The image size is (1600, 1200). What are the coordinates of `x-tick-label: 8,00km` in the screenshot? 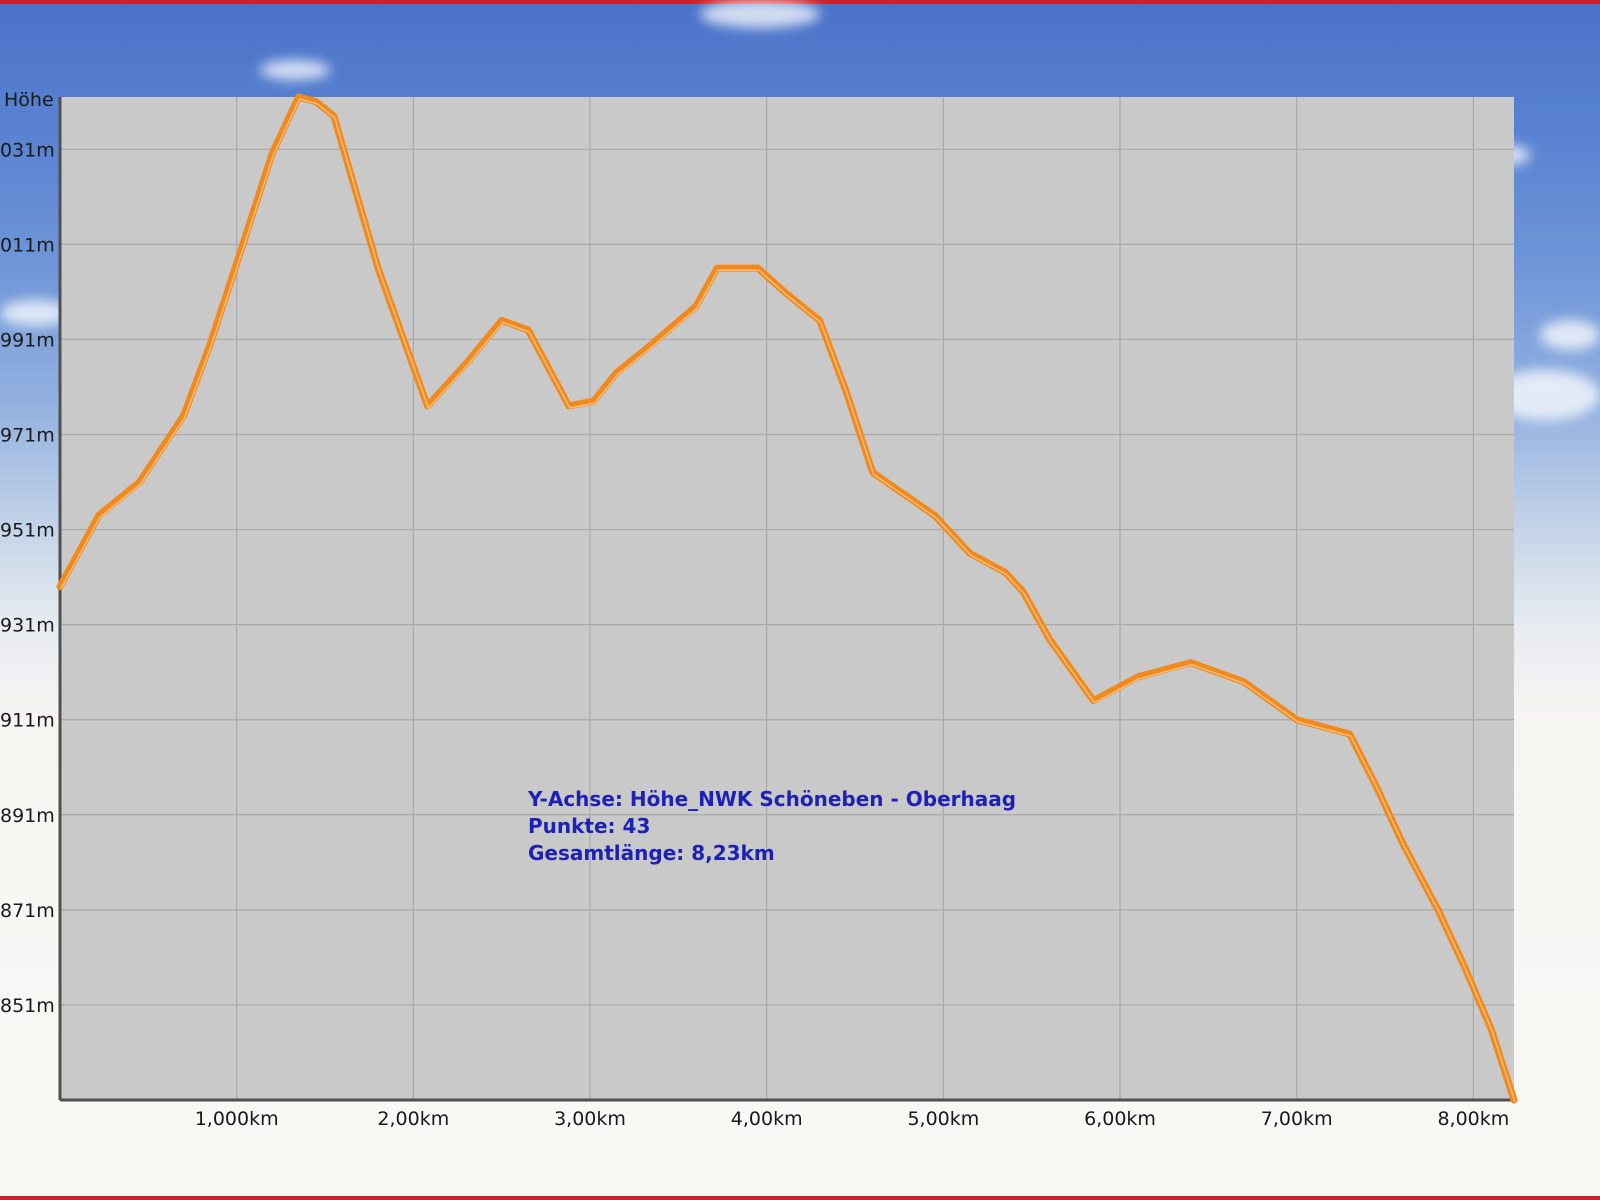 It's located at (1473, 1119).